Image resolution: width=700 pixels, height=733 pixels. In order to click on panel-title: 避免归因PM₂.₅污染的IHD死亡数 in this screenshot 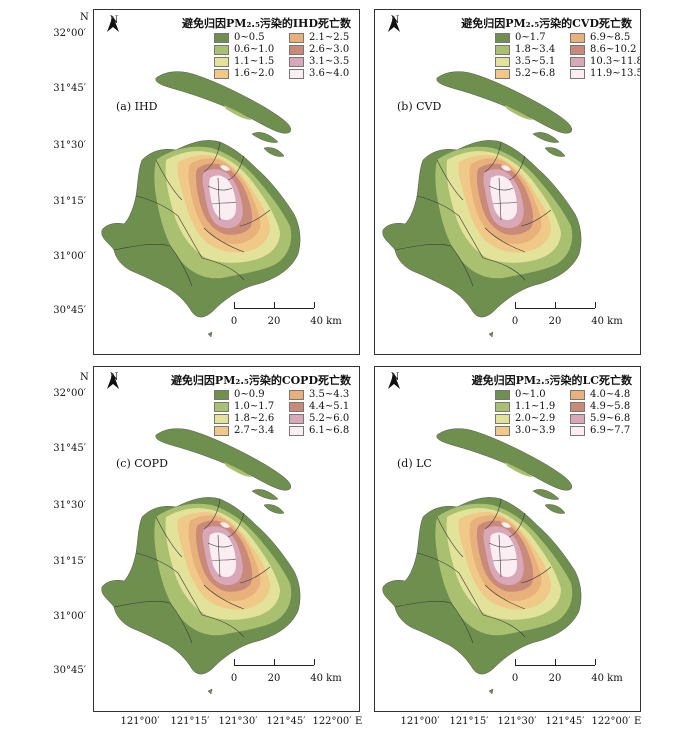, I will do `click(266, 23)`.